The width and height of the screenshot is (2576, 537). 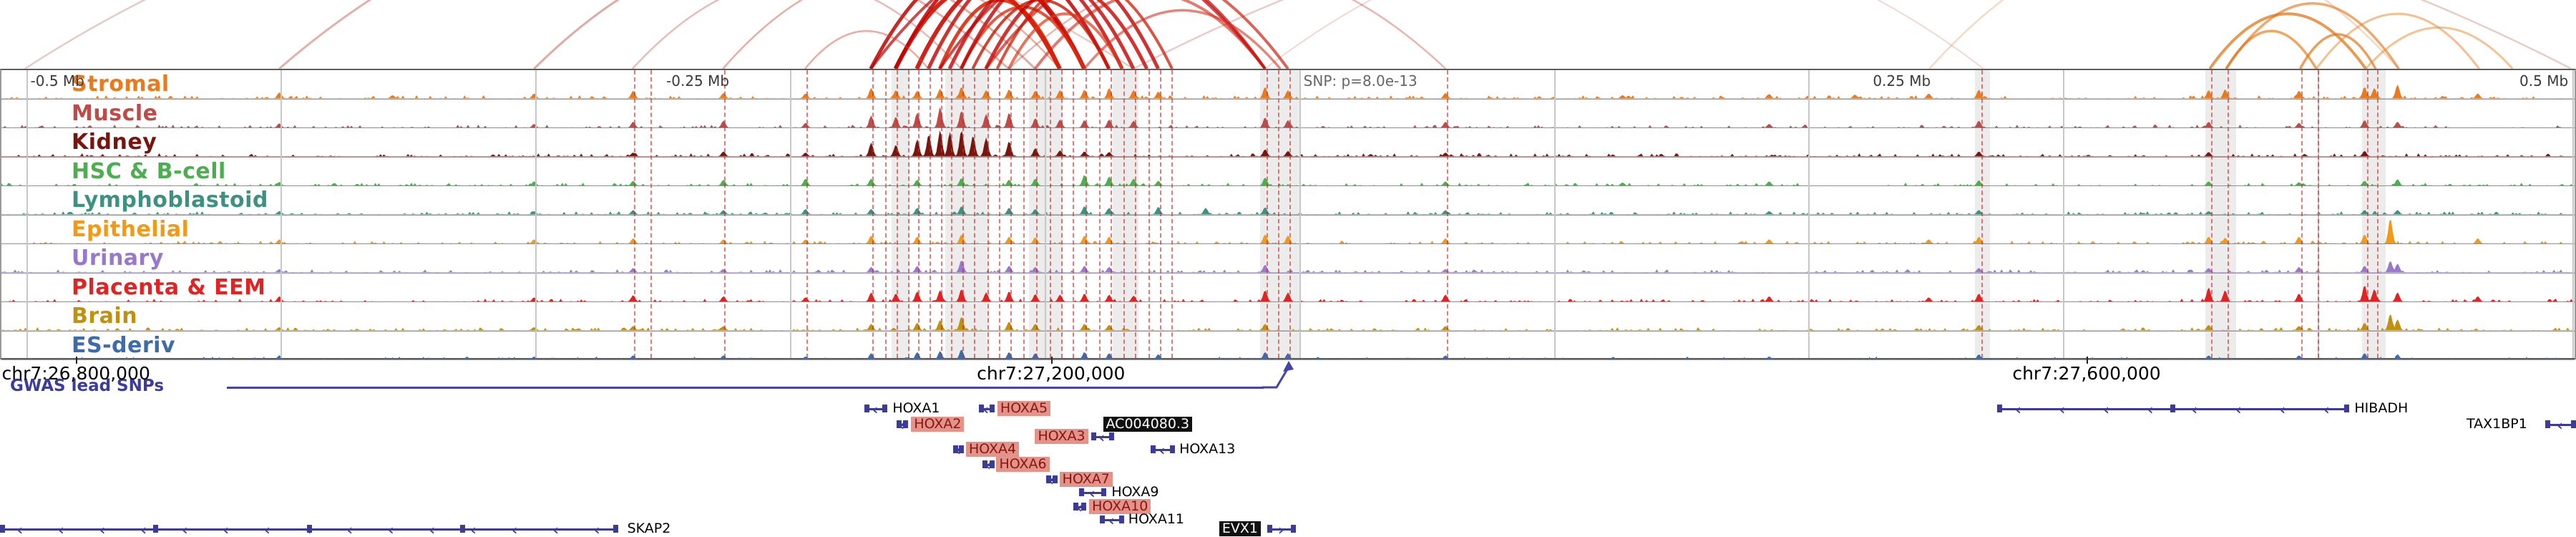 I want to click on gene-body-hoxa11, so click(x=1112, y=520).